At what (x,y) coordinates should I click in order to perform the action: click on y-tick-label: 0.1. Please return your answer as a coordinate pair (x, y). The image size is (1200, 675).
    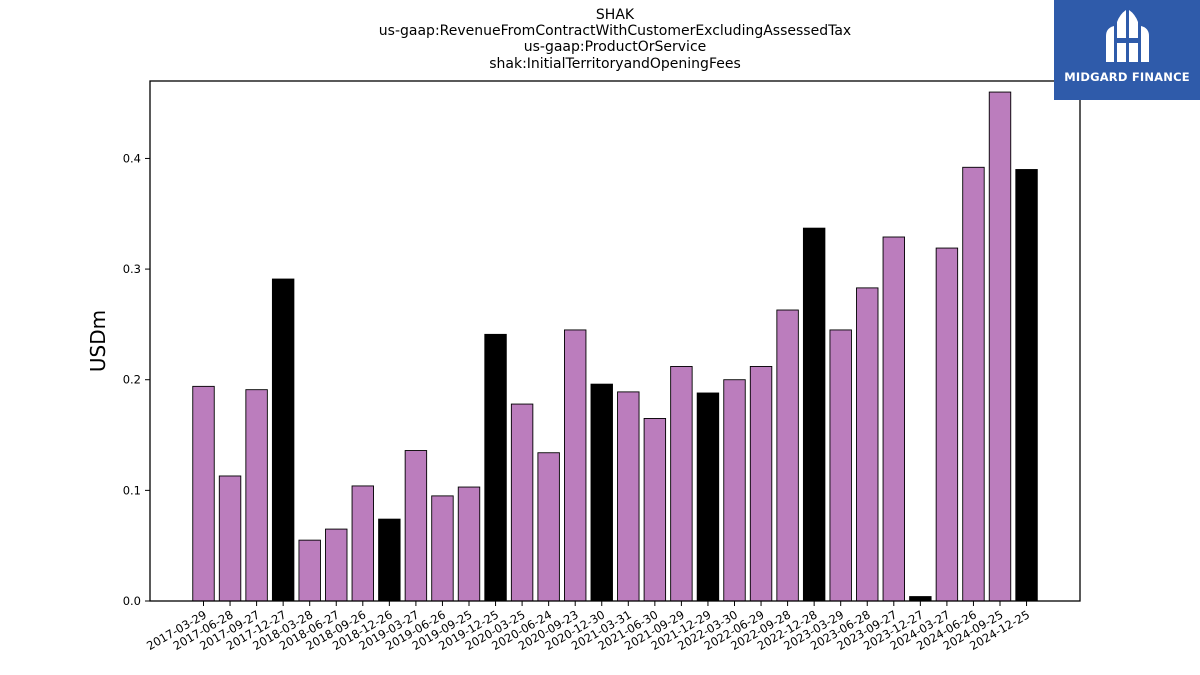
    Looking at the image, I should click on (132, 490).